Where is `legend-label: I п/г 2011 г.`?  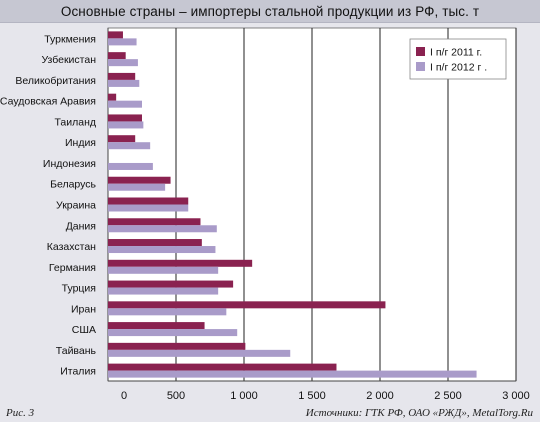 legend-label: I п/г 2011 г. is located at coordinates (456, 53).